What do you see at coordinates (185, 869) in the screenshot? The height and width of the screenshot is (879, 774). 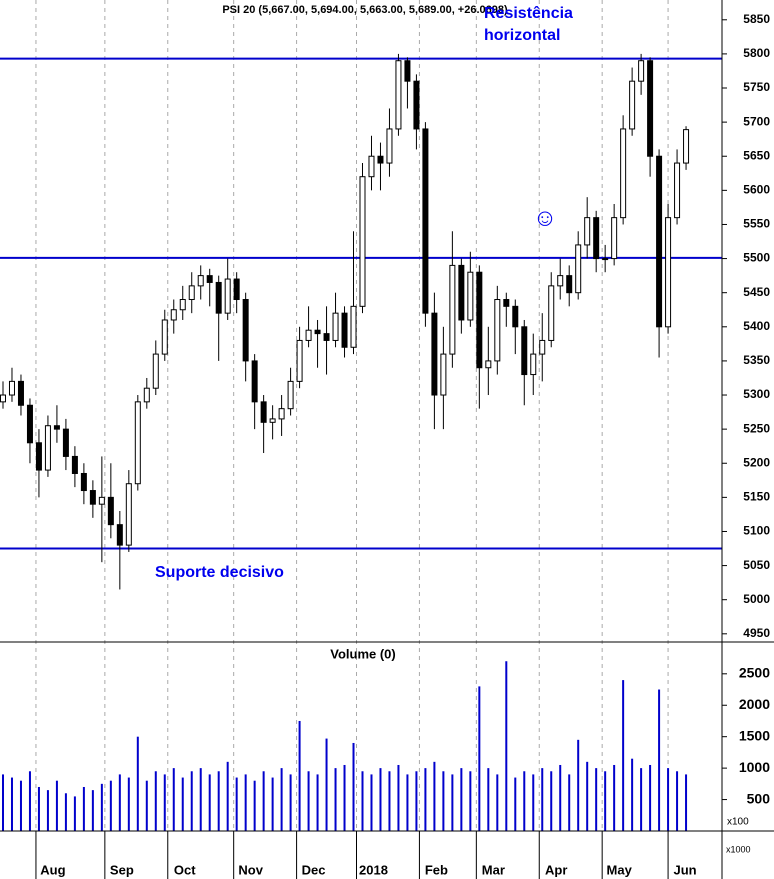 I see `x-tick-label: Oct` at bounding box center [185, 869].